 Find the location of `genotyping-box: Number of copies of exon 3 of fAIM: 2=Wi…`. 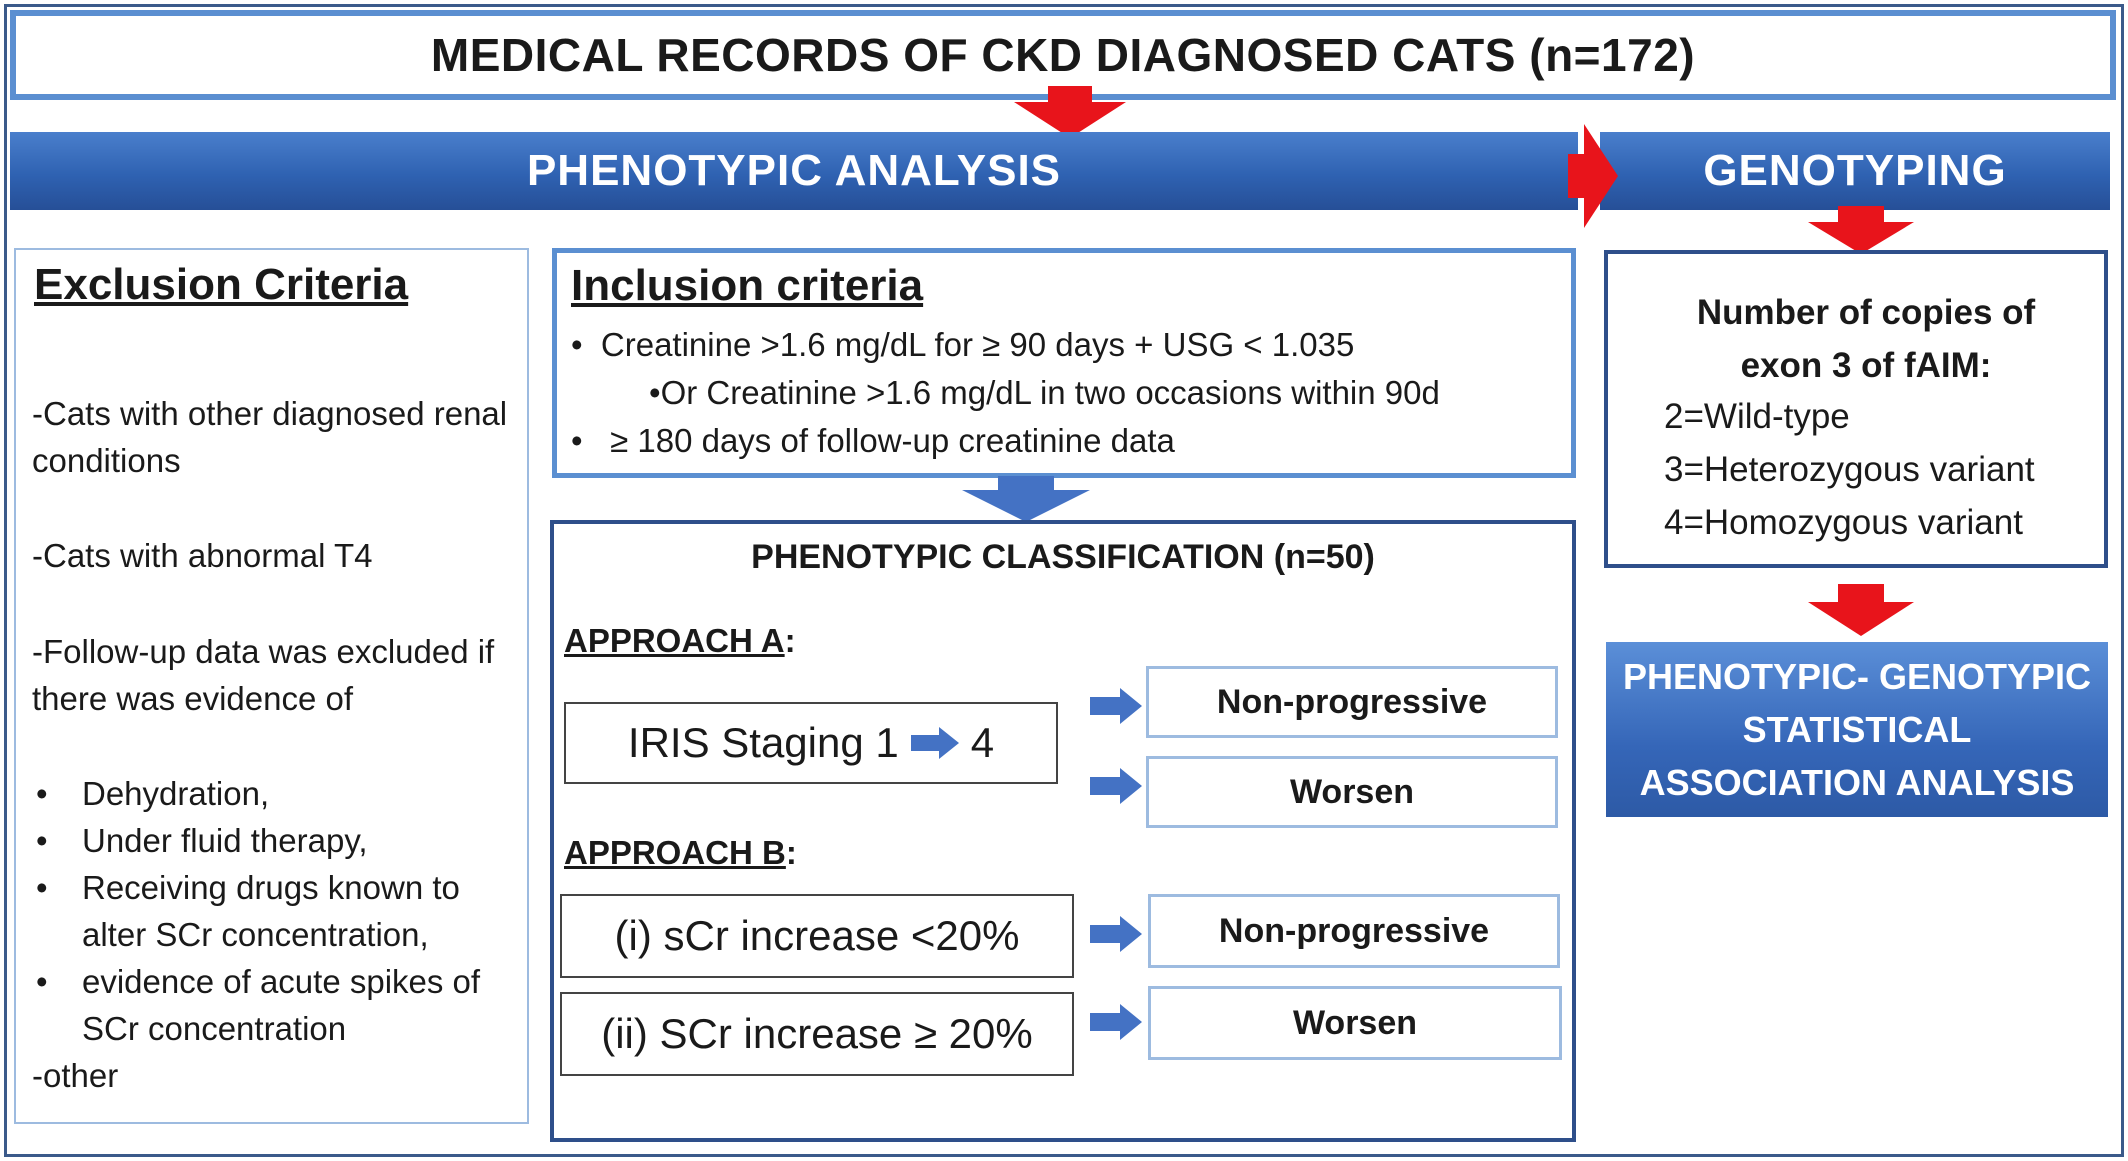

genotyping-box: Number of copies of exon 3 of fAIM: 2=Wi… is located at coordinates (1856, 409).